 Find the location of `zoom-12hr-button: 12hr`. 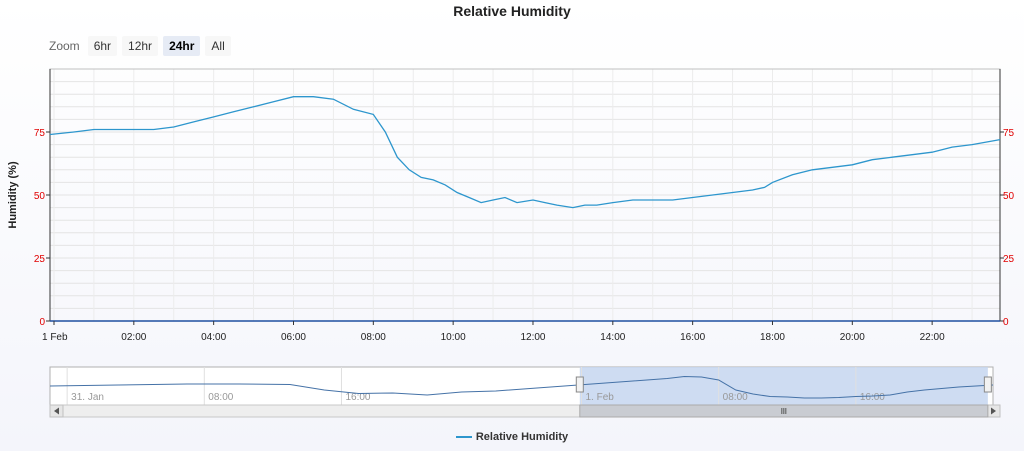

zoom-12hr-button: 12hr is located at coordinates (140, 46).